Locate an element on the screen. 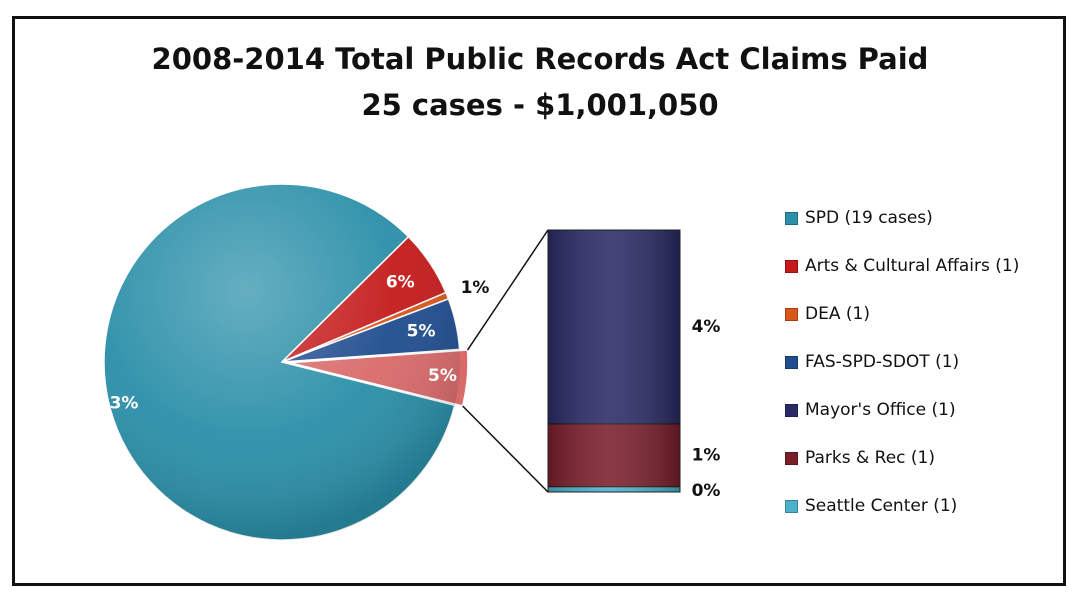 The width and height of the screenshot is (1080, 604). legend-label: Mayor's Office (1) is located at coordinates (880, 410).